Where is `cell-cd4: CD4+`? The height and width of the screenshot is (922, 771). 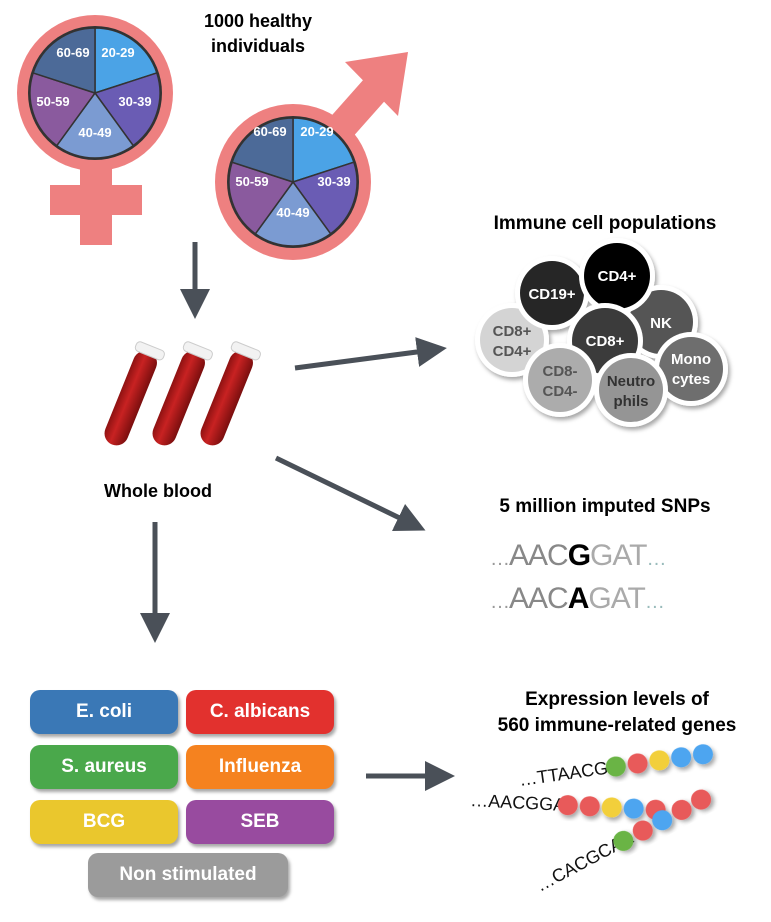
cell-cd4: CD4+ is located at coordinates (617, 276).